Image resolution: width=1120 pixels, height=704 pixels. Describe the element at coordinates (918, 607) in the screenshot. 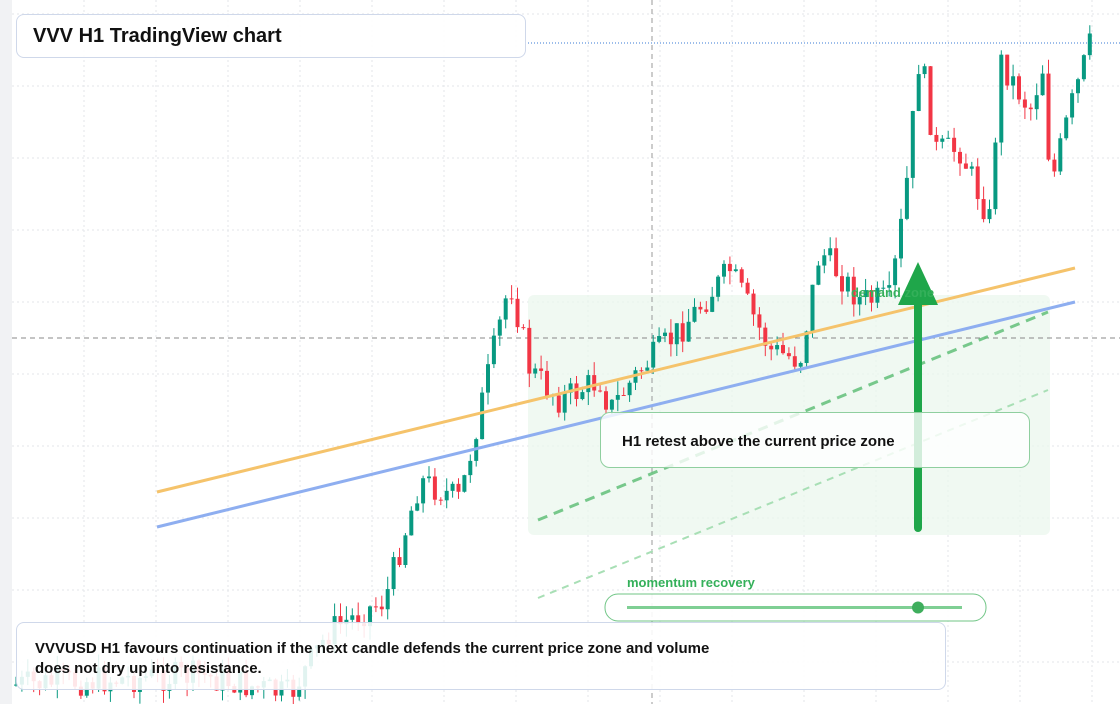

I see `slider-knob` at that location.